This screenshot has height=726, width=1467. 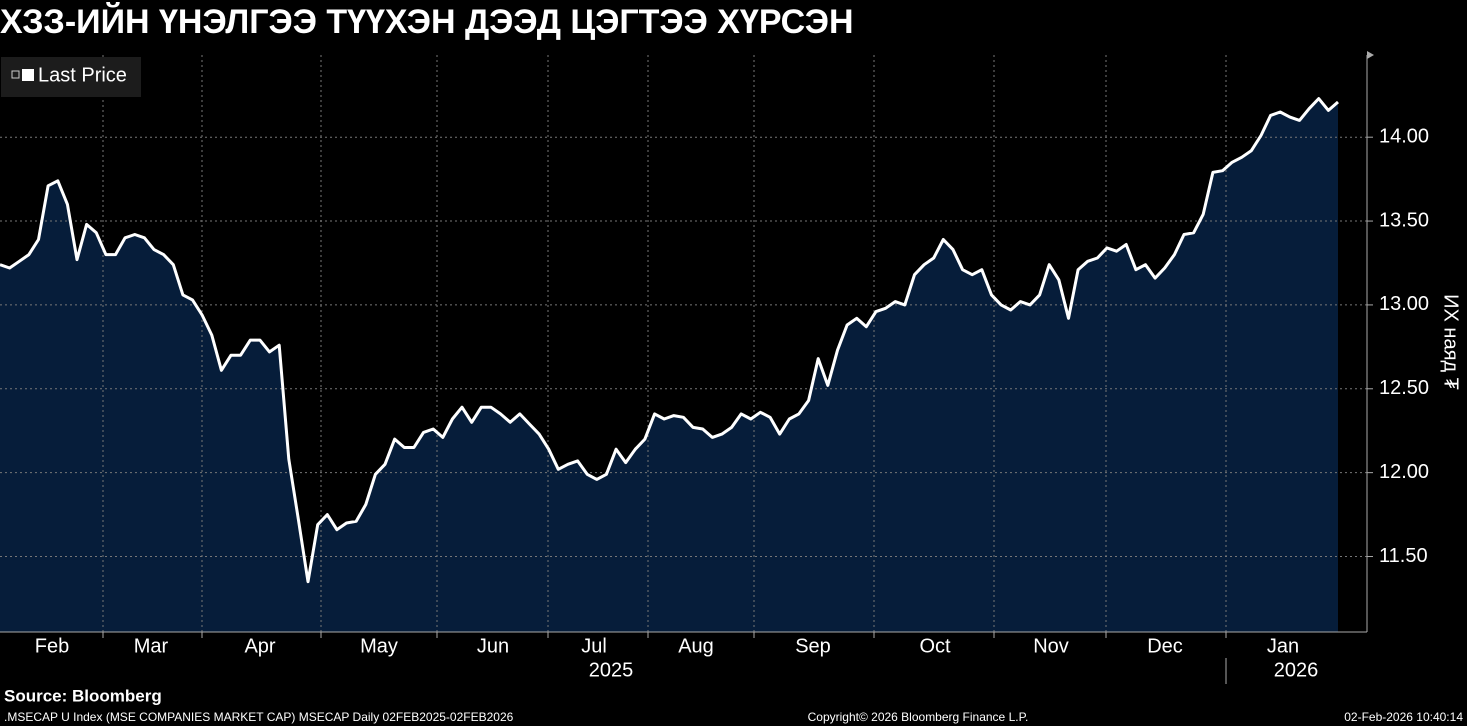 I want to click on x-tick-label: Nov, so click(x=1051, y=646).